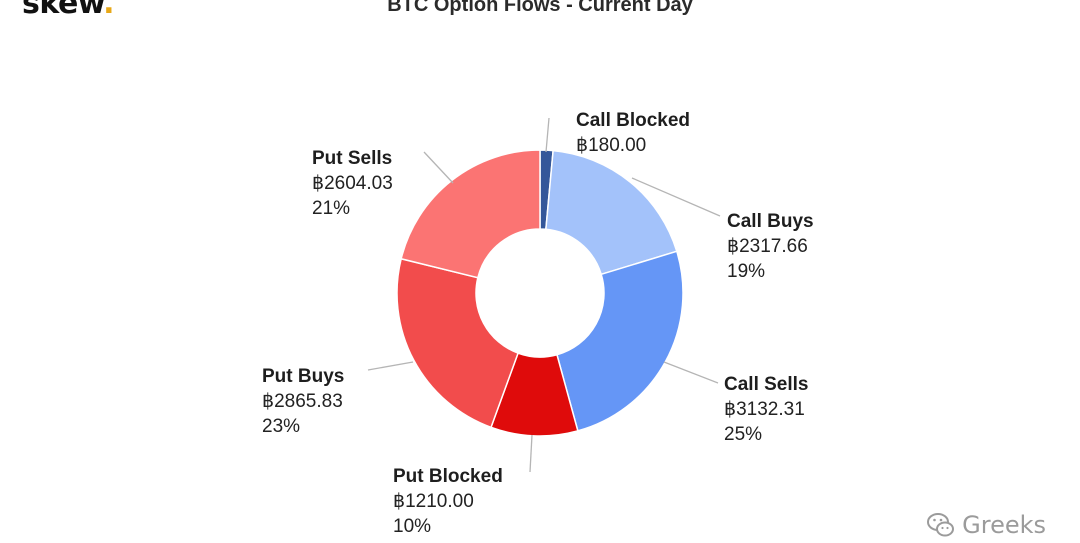  What do you see at coordinates (547, 135) in the screenshot?
I see `connector-call-blocked` at bounding box center [547, 135].